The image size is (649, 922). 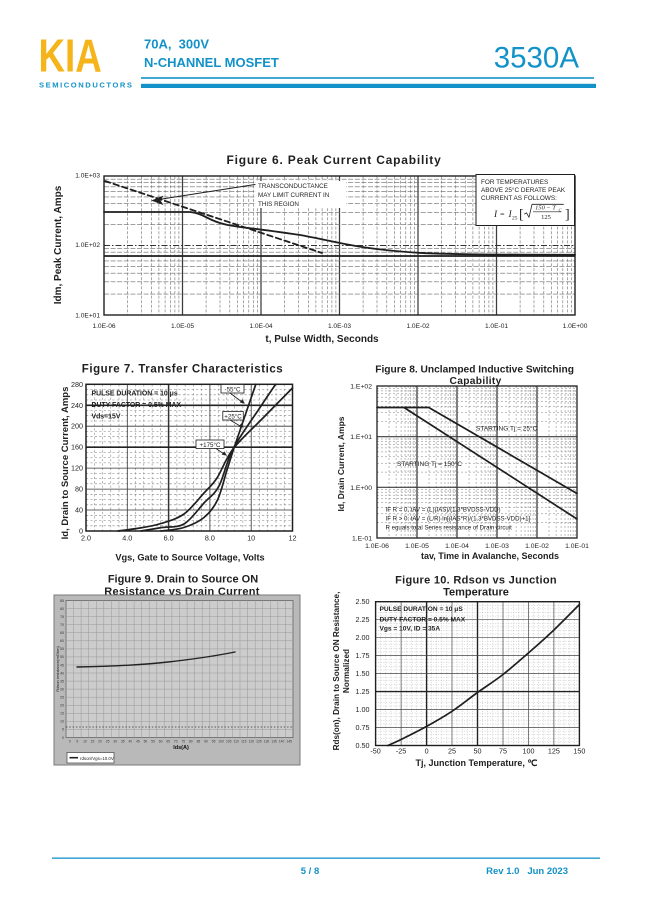 I want to click on svg-text: 85, so click(x=199, y=741).